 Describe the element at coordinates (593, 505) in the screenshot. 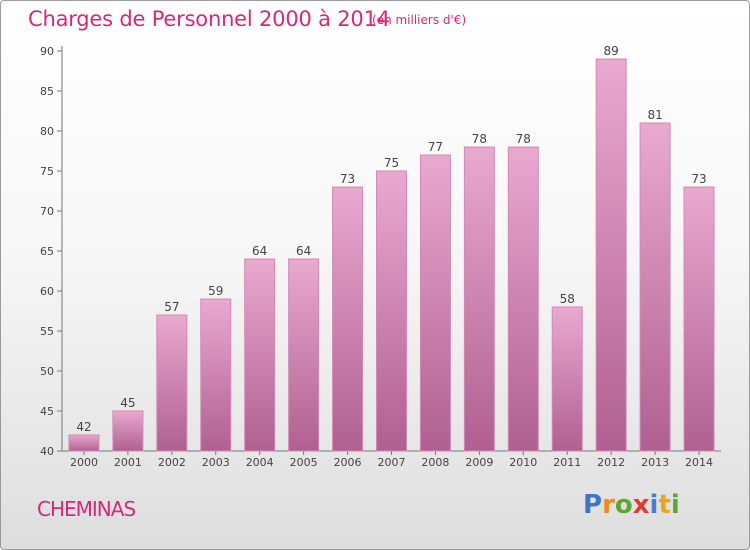

I see `logo-letter: P` at that location.